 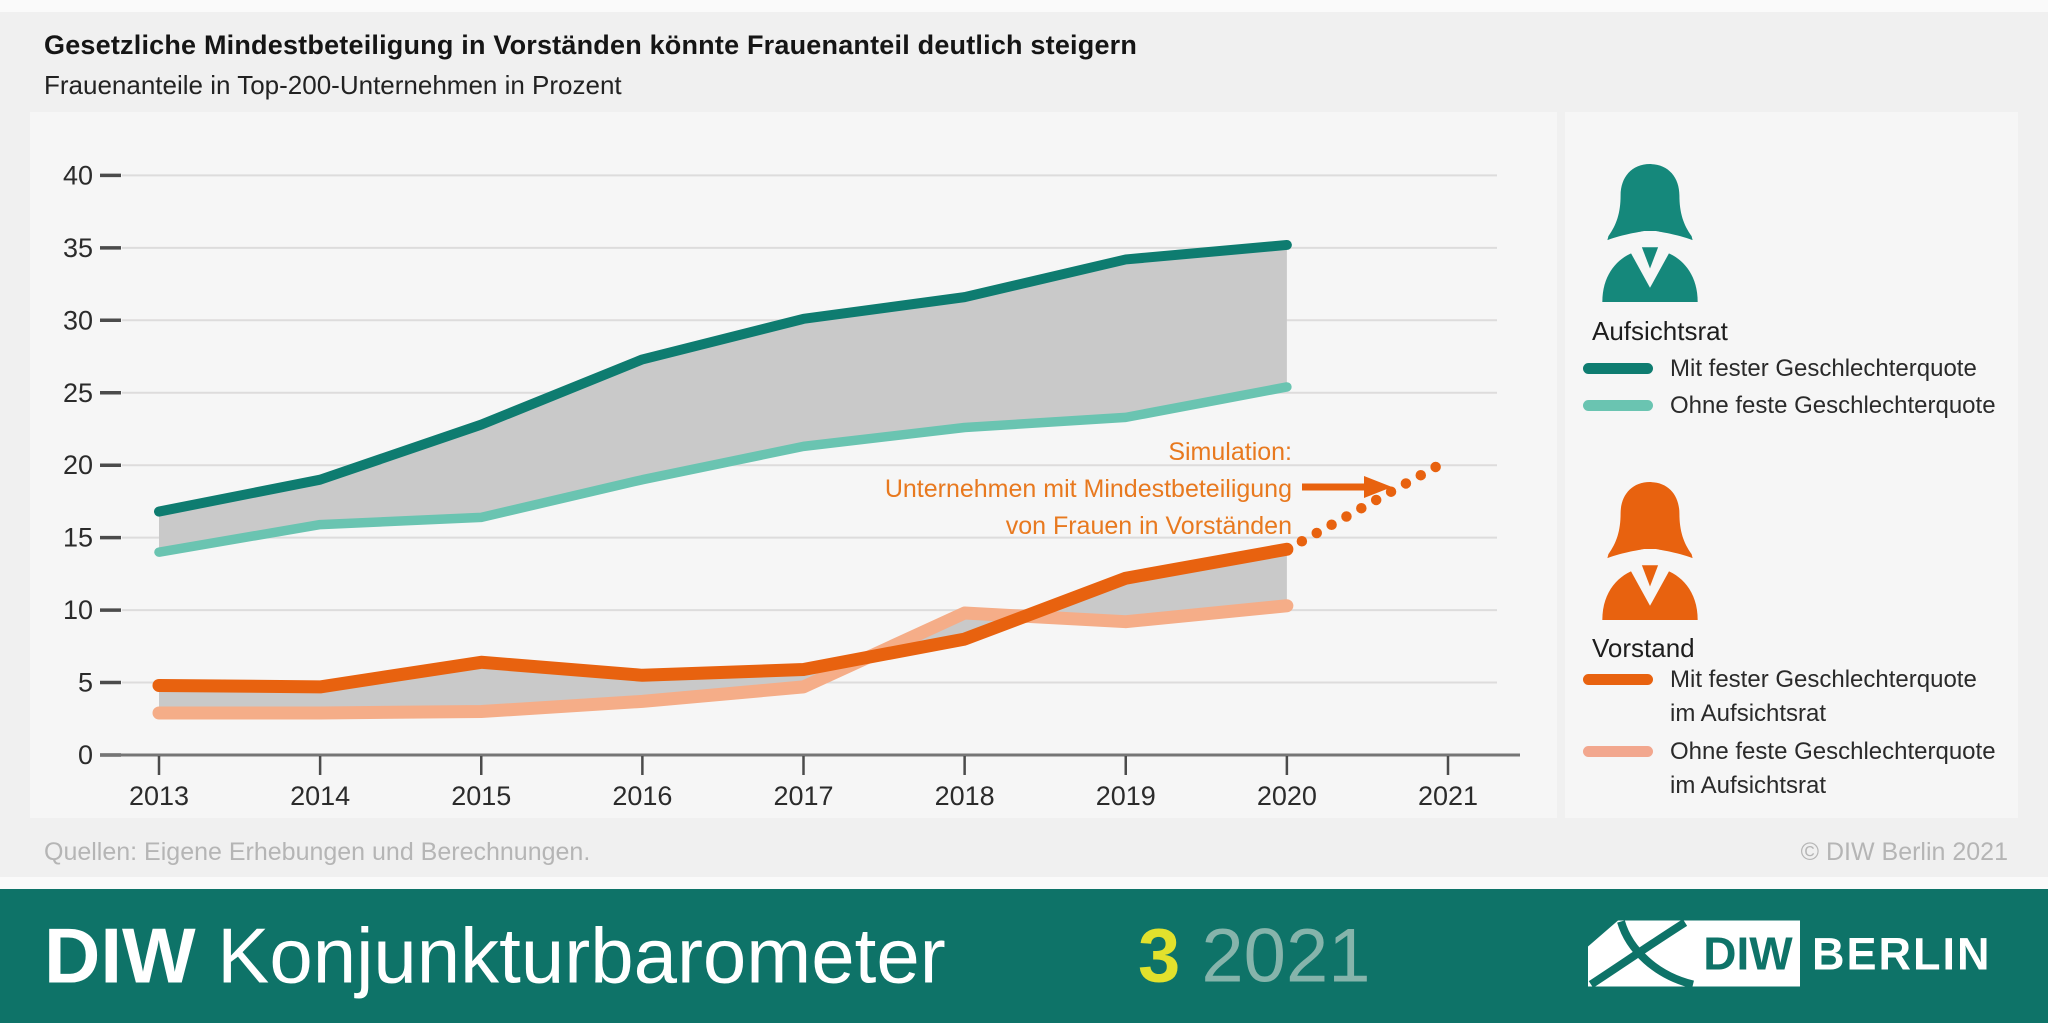 I want to click on diw-berlin-logo: DIW BERLIN, so click(x=1803, y=956).